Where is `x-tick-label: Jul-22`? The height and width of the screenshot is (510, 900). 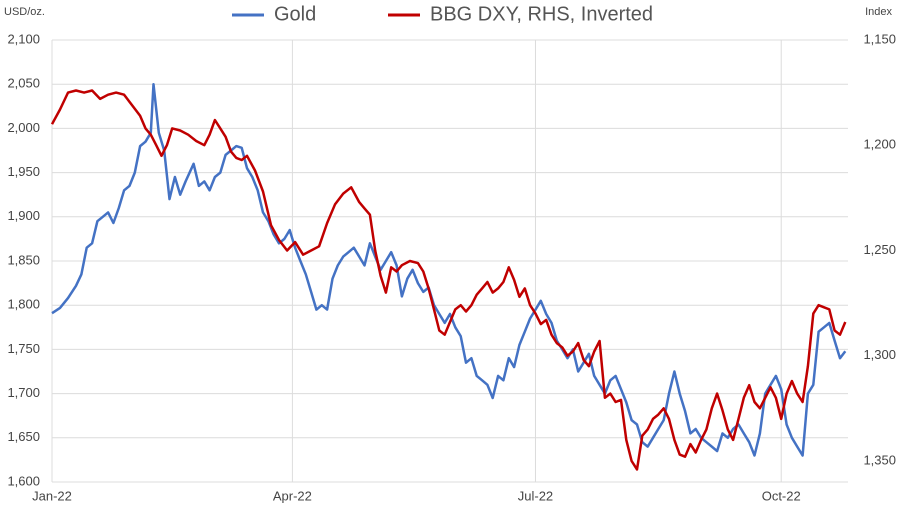 x-tick-label: Jul-22 is located at coordinates (535, 495).